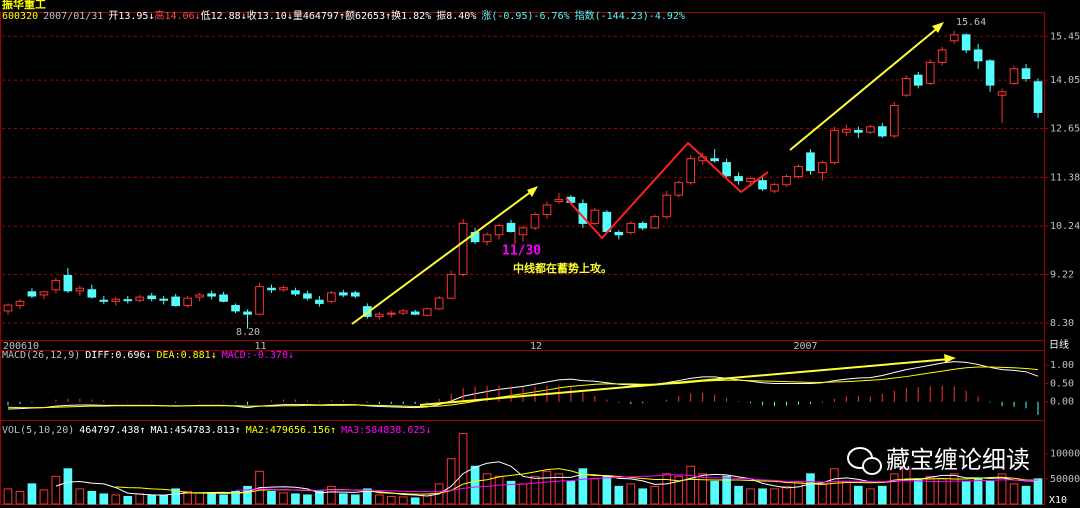 This screenshot has height=508, width=1080. What do you see at coordinates (177, 15) in the screenshot?
I see `quote: 高14.06↓` at bounding box center [177, 15].